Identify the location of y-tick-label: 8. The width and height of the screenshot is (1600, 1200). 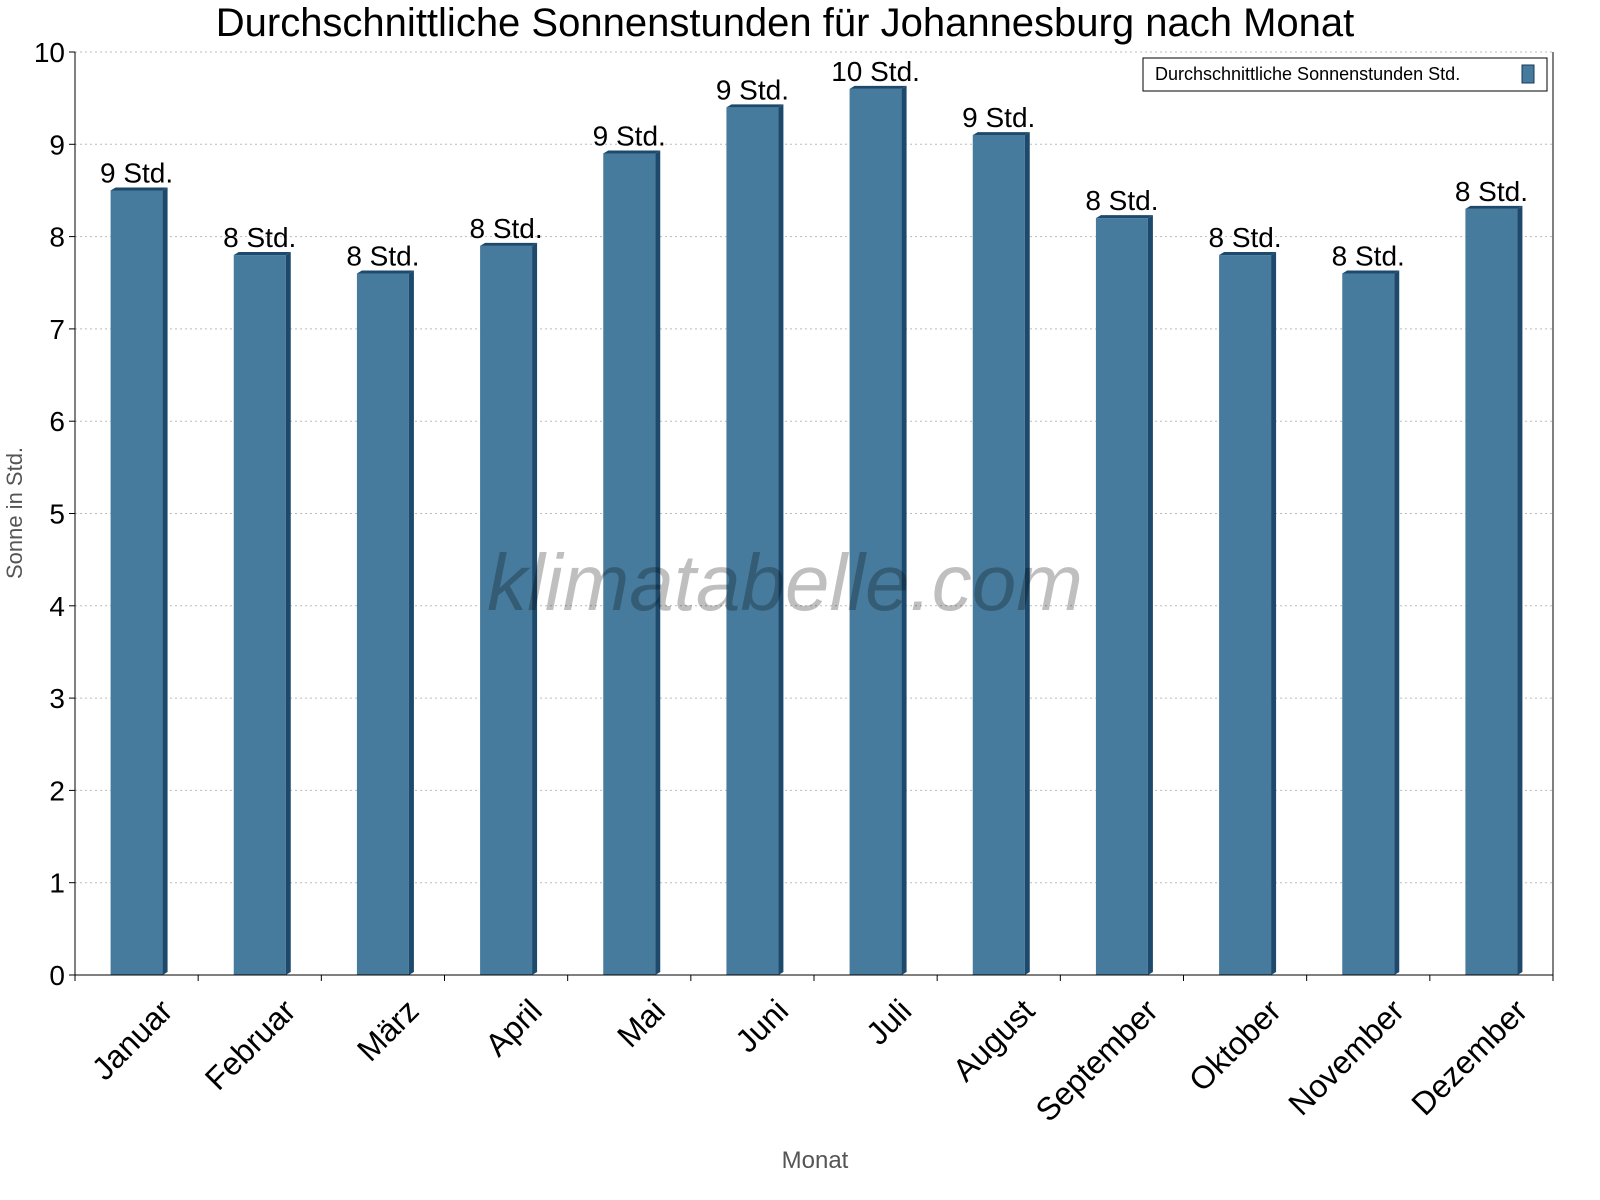
(57, 237).